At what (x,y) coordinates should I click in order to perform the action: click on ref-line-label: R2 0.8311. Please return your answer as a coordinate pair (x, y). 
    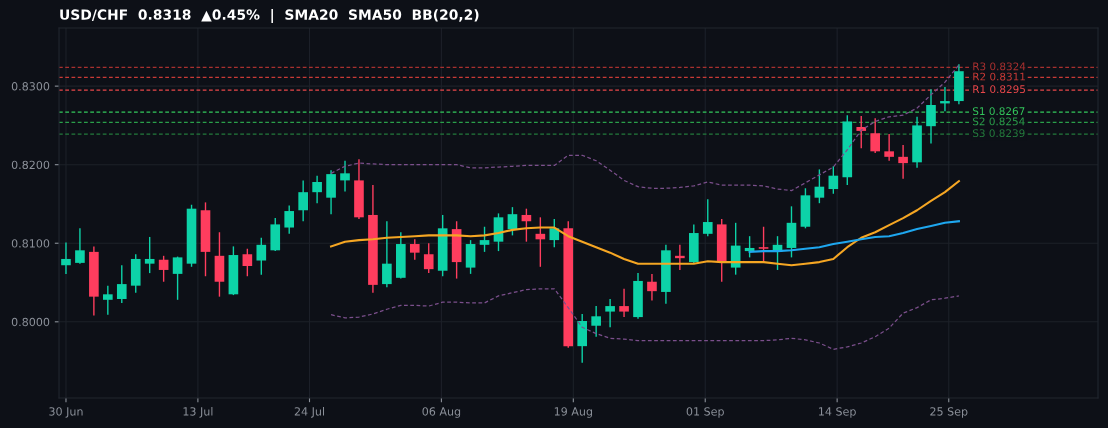
    Looking at the image, I should click on (999, 76).